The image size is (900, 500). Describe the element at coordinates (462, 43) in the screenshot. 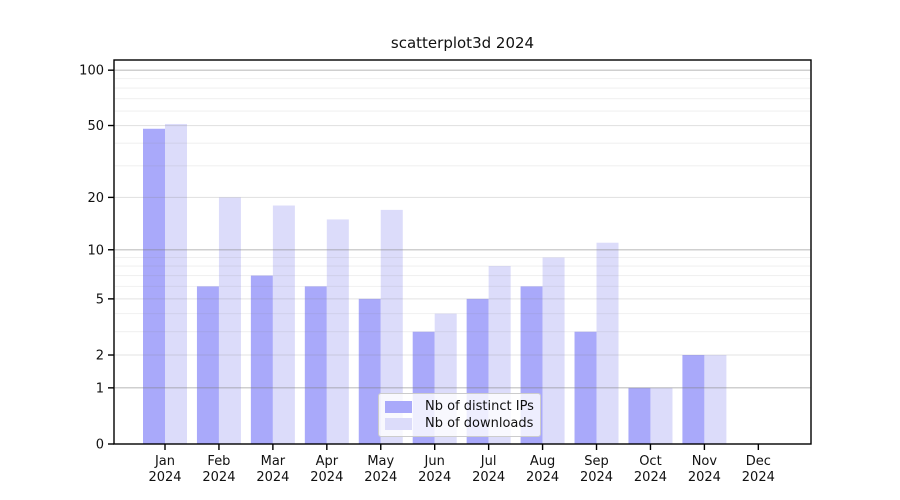

I see `chart-title: scatterplot3d 2024` at that location.